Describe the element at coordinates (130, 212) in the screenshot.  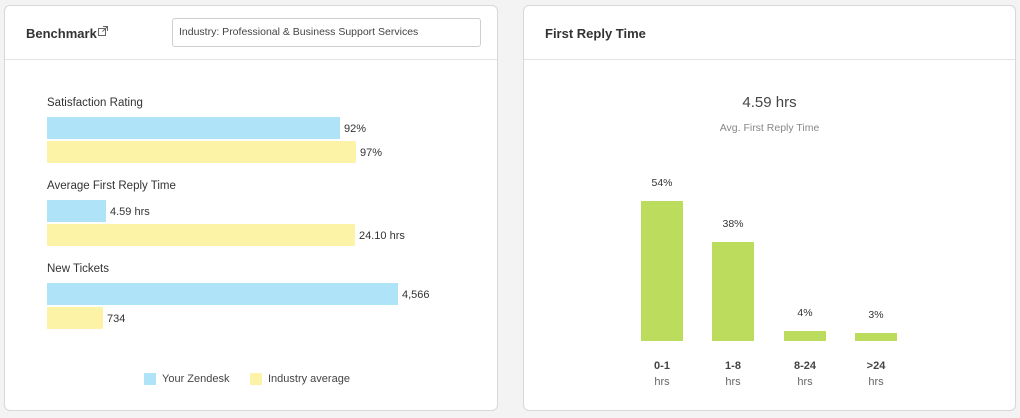
I see `zendesk-value: 4.59 hrs` at that location.